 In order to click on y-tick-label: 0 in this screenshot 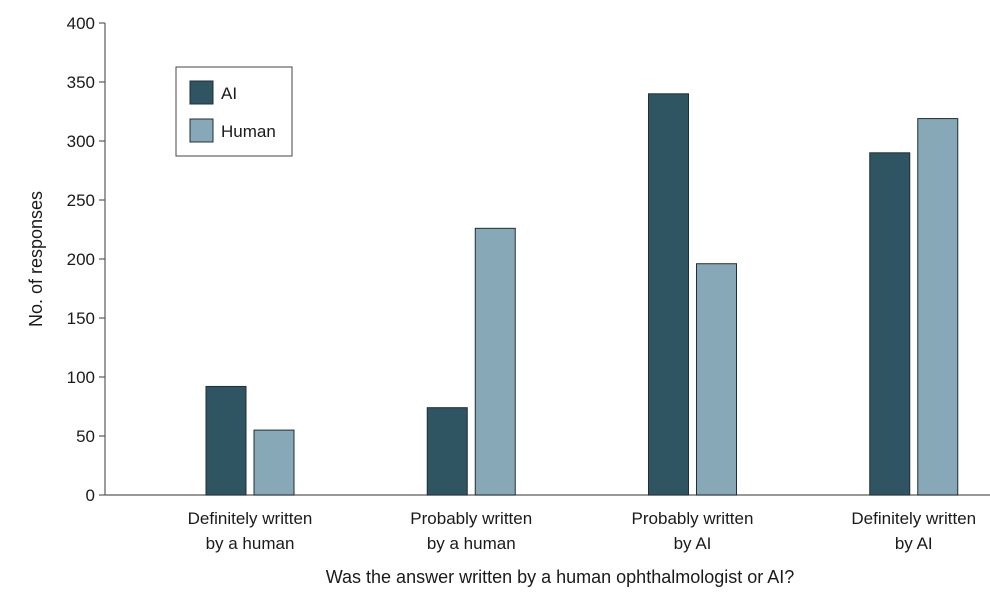, I will do `click(90, 495)`.